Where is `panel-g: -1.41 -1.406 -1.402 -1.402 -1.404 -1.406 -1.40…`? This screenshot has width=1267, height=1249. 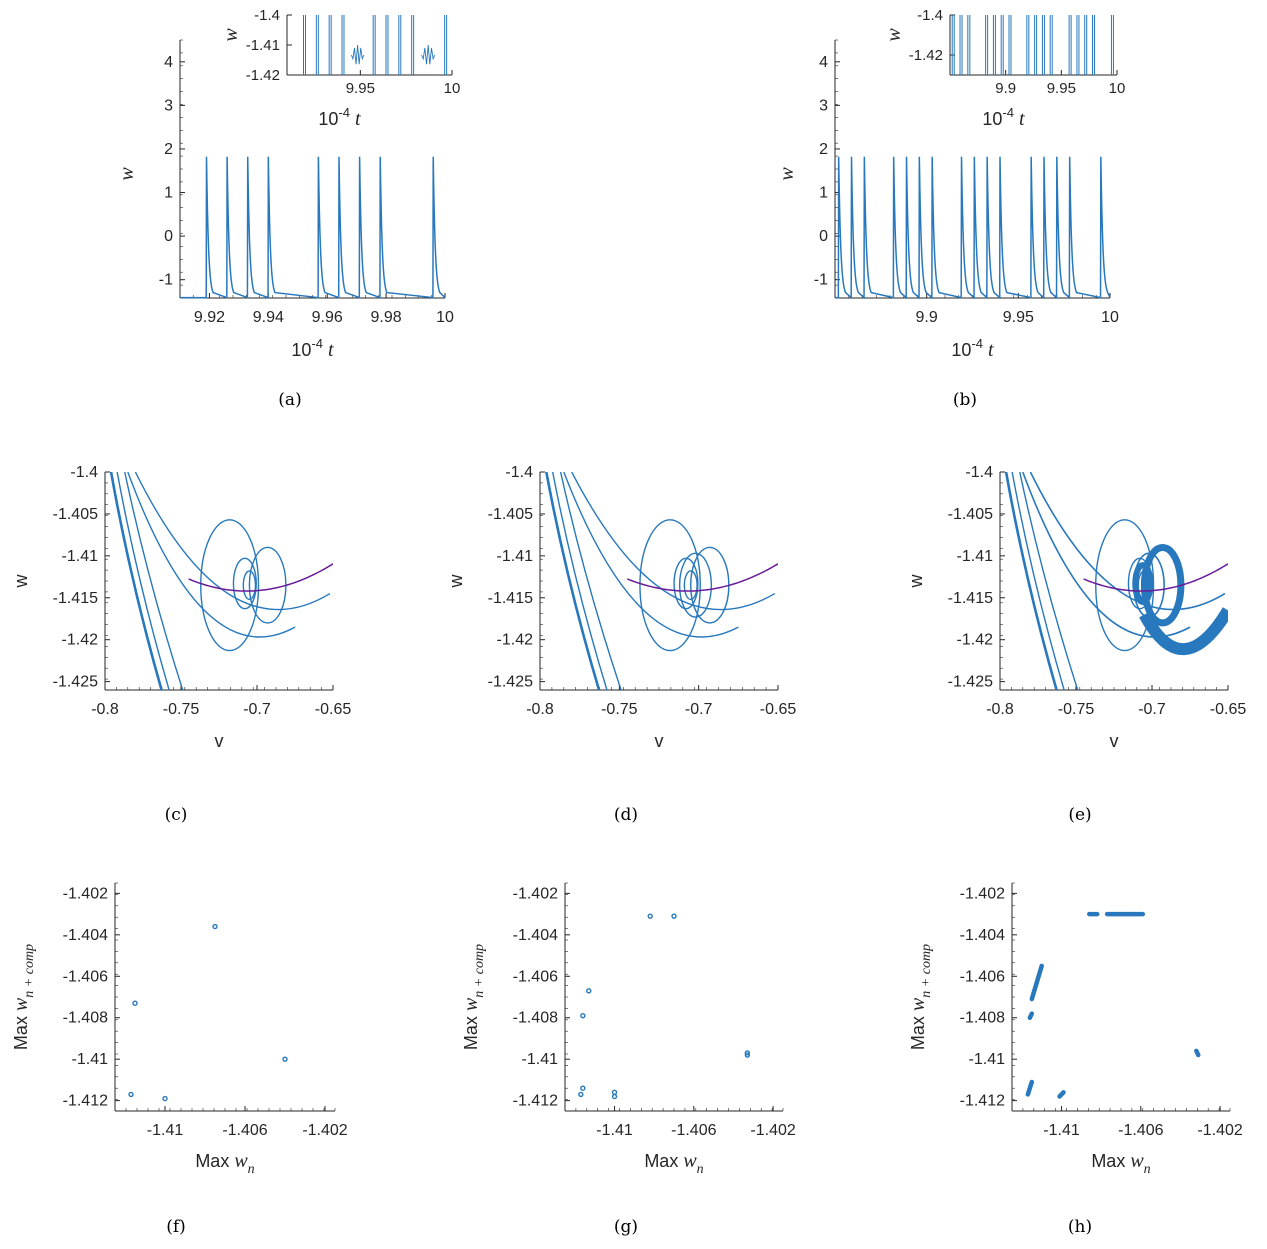 panel-g: -1.41 -1.406 -1.402 -1.402 -1.404 -1.406 -1.40… is located at coordinates (628, 1059).